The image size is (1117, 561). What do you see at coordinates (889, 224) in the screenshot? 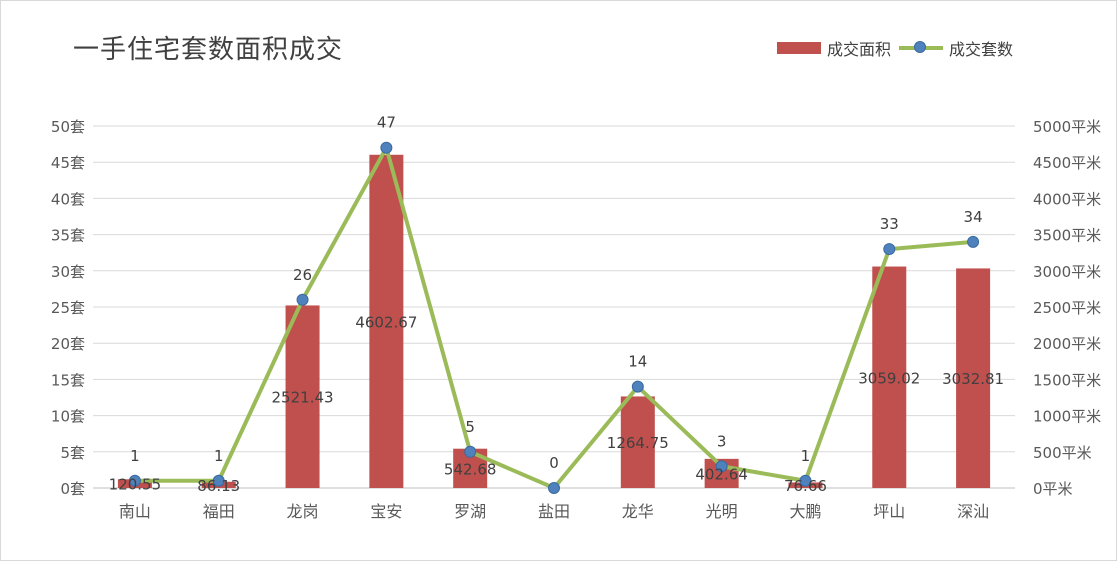
I see `line-data-label: 33` at bounding box center [889, 224].